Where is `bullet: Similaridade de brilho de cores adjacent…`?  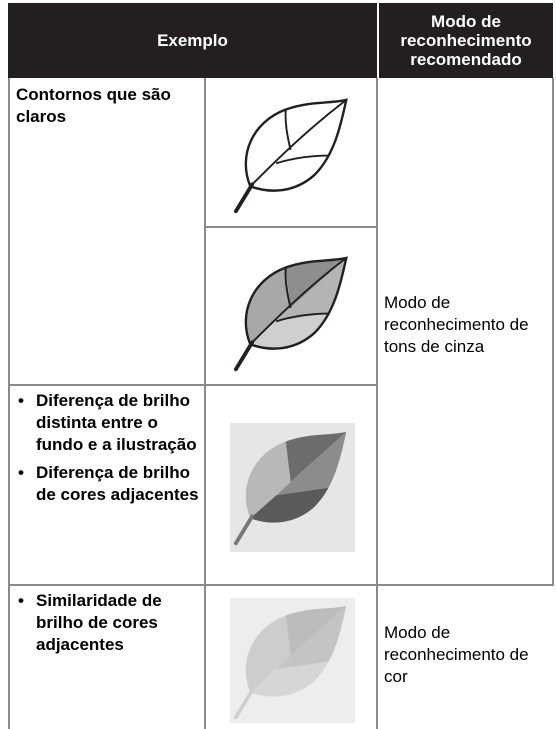 bullet: Similaridade de brilho de cores adjacent… is located at coordinates (109, 623).